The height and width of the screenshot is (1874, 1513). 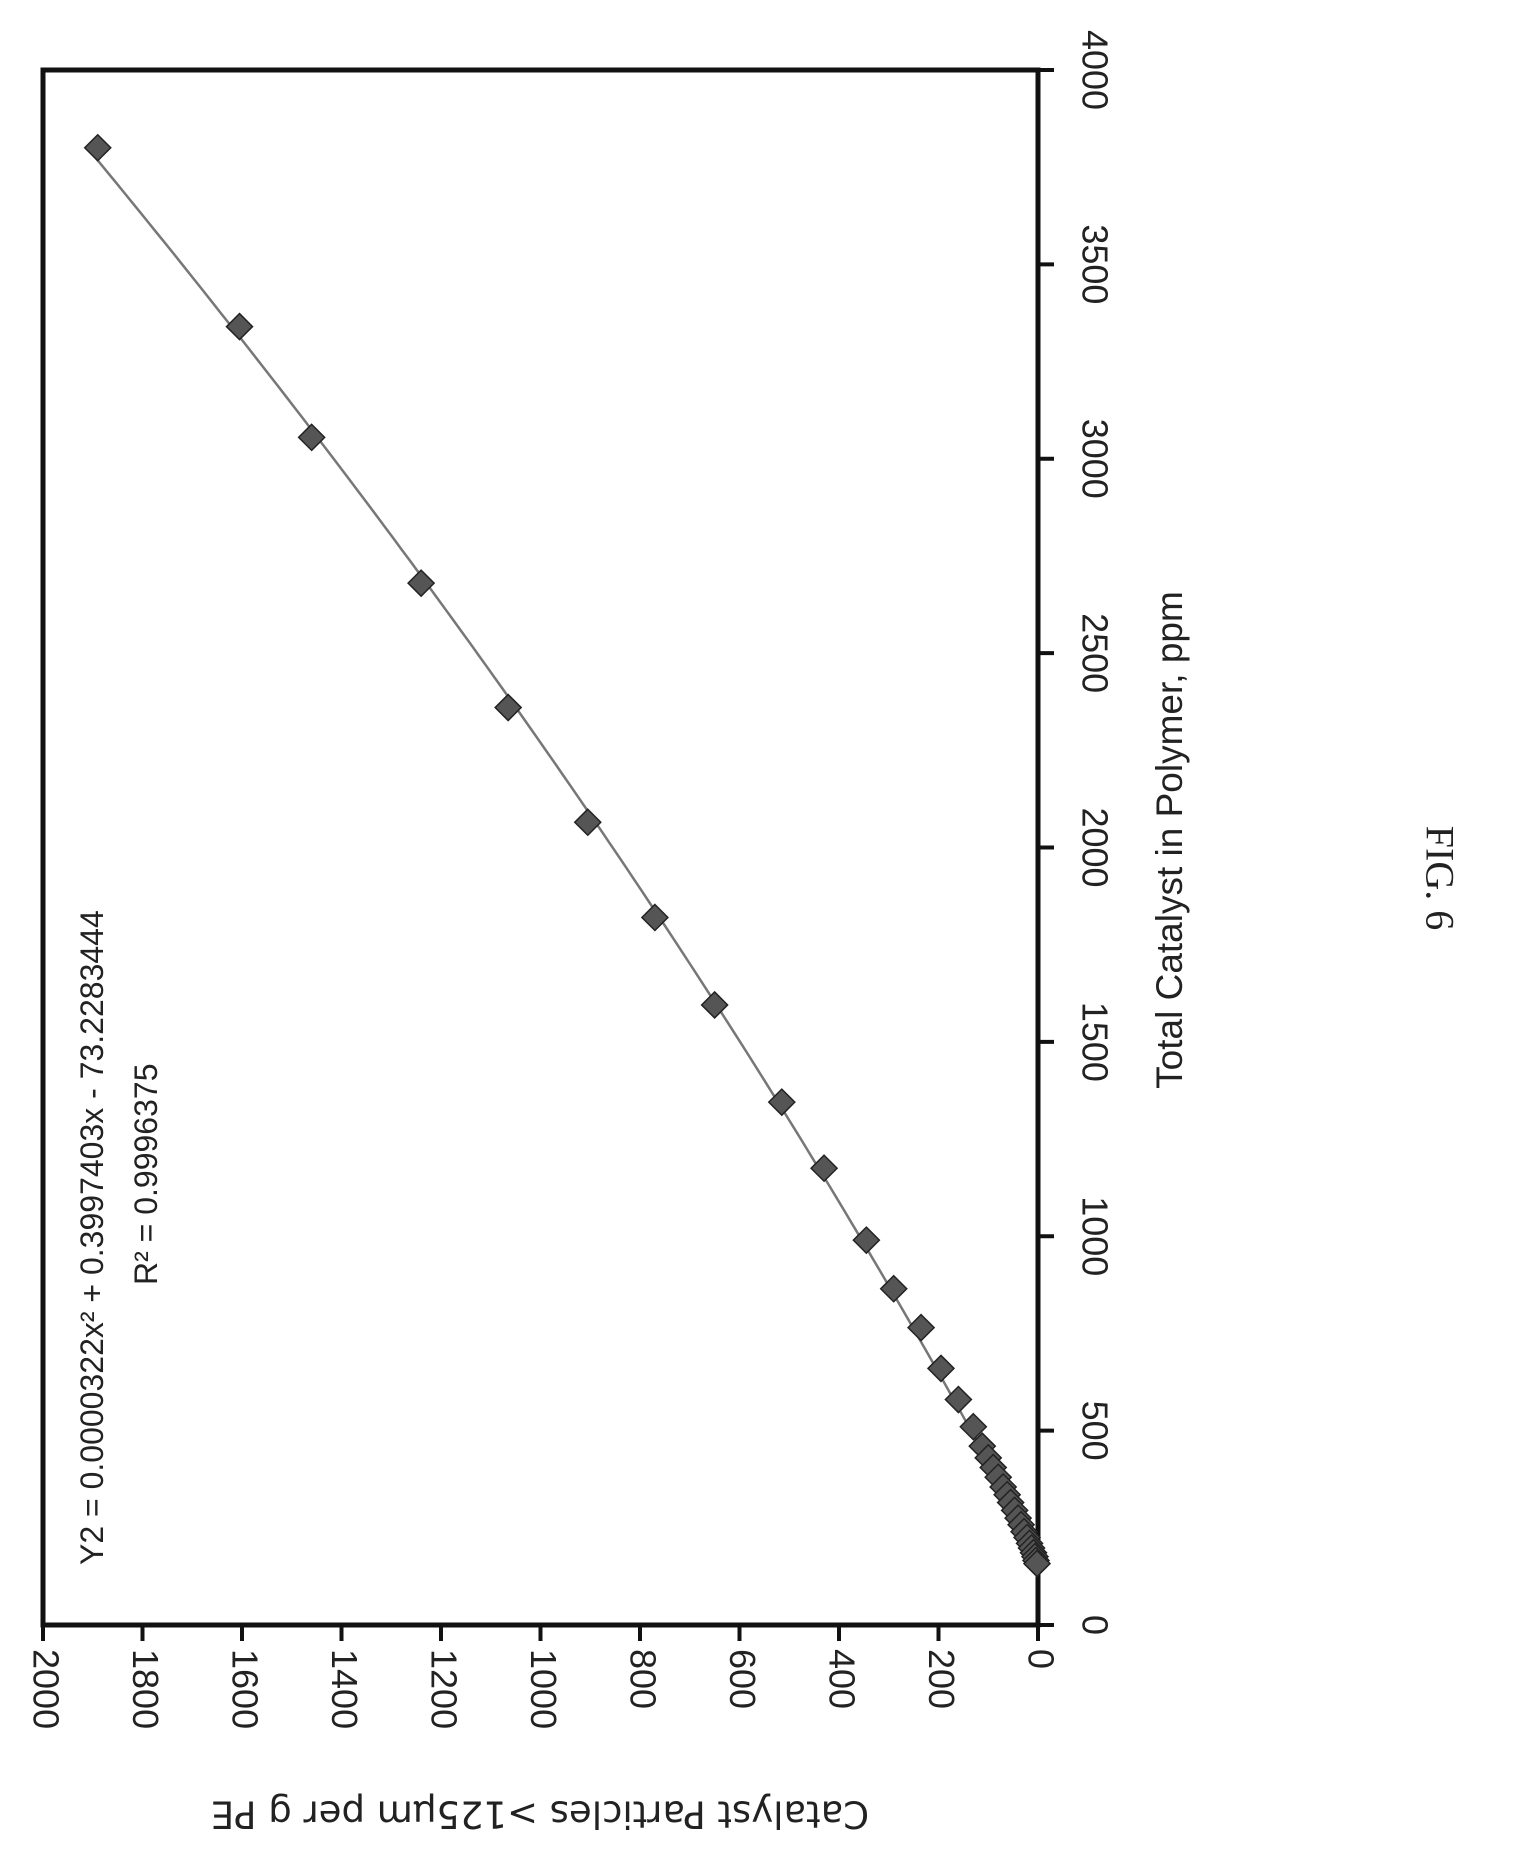 What do you see at coordinates (941, 1679) in the screenshot?
I see `y-tick-label: 200` at bounding box center [941, 1679].